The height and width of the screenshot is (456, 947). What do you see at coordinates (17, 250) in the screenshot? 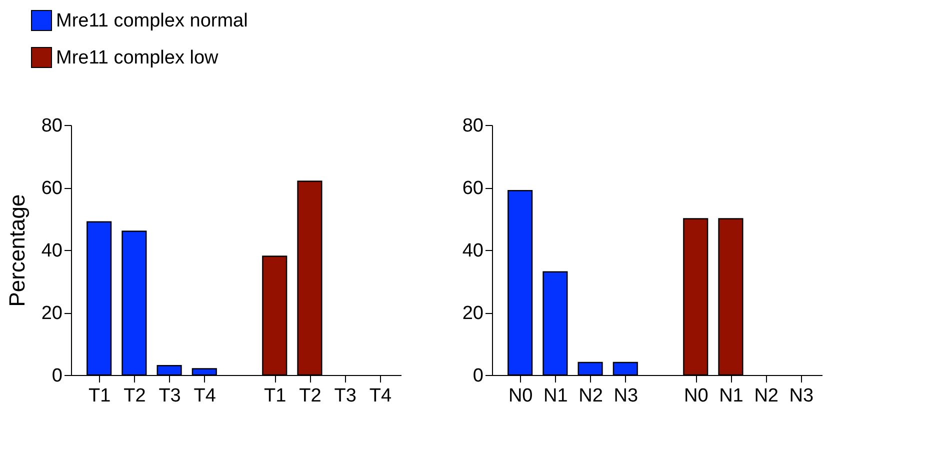
I see `y-axis-title: Percentage` at bounding box center [17, 250].